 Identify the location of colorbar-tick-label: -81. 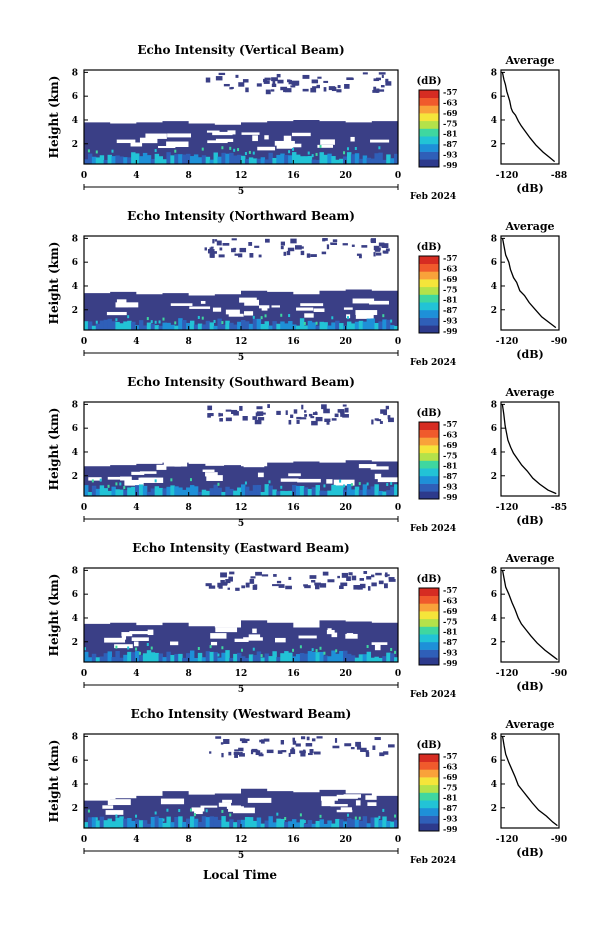
(450, 798).